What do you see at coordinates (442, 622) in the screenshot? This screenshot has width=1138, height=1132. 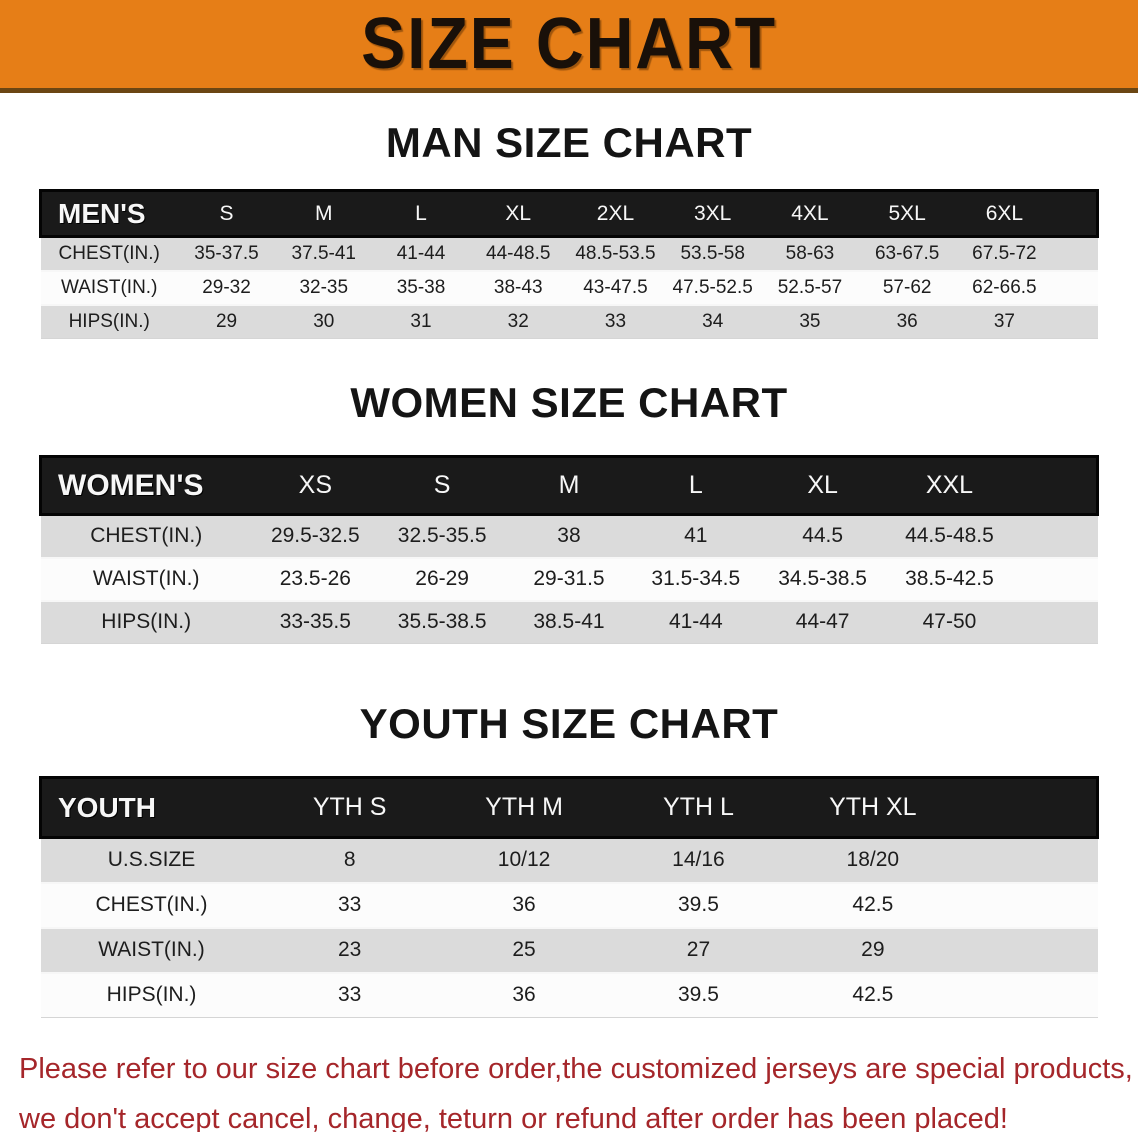 I see `measurement-value: 35.5-38.5` at bounding box center [442, 622].